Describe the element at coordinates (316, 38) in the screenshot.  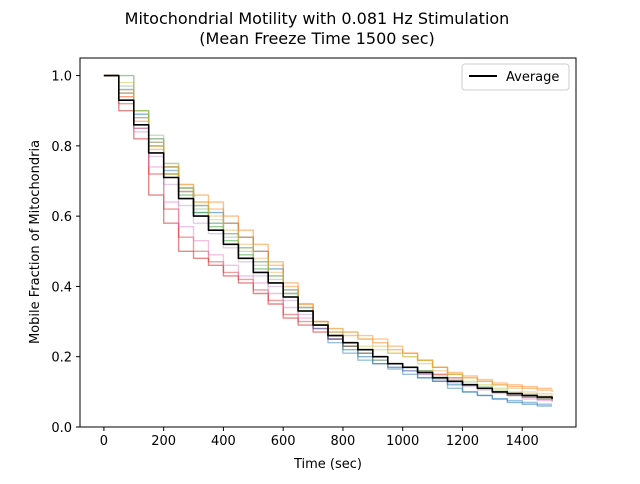
I see `chart-subtitle: (Mean Freeze Time 1500 sec)` at that location.